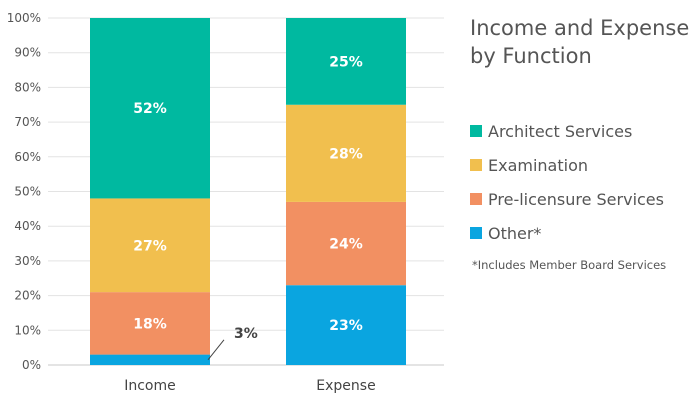 The height and width of the screenshot is (400, 696). I want to click on legend-label: Other*, so click(515, 233).